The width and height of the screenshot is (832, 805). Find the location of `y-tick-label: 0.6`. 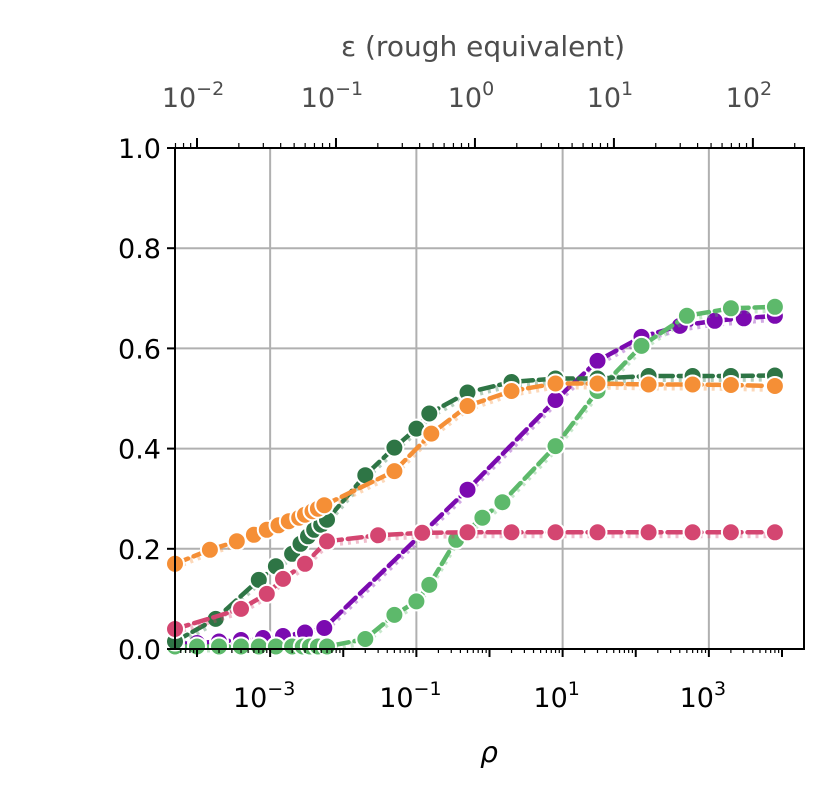

y-tick-label: 0.6 is located at coordinates (139, 349).